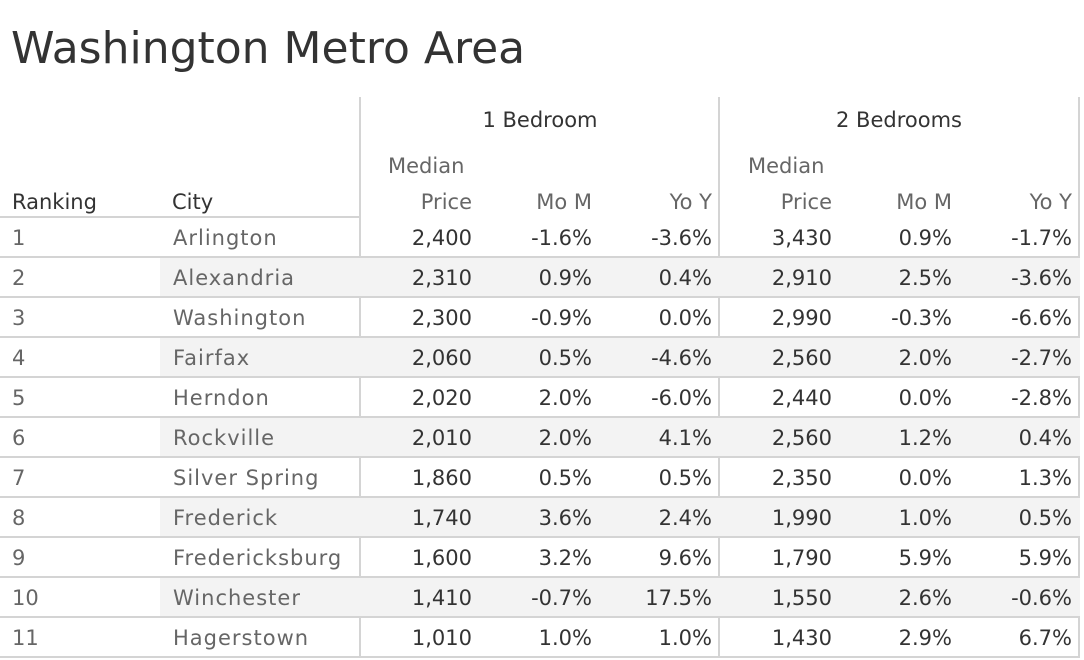 The height and width of the screenshot is (660, 1084). I want to click on b1-median-price-cell: 1,410, so click(441, 598).